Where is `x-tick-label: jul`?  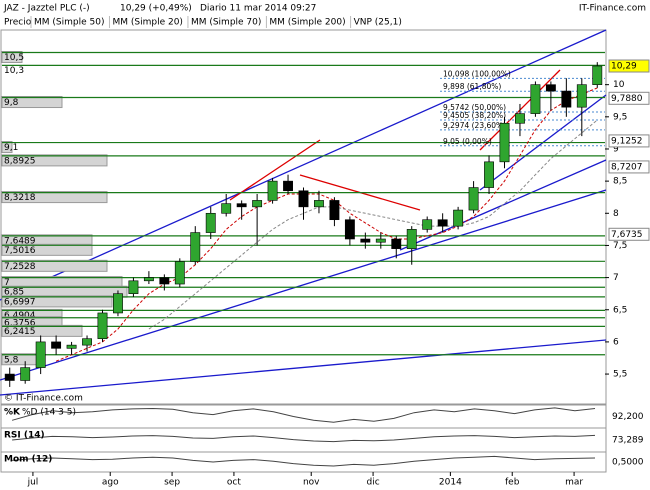 x-tick-label: jul is located at coordinates (33, 483).